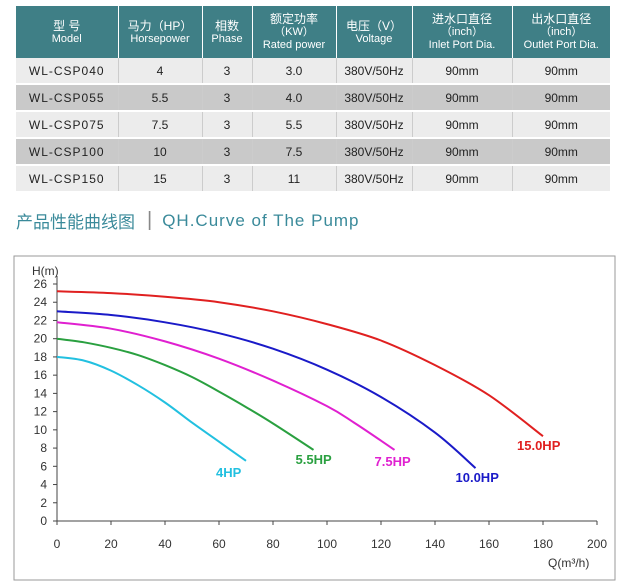 The width and height of the screenshot is (624, 586). Describe the element at coordinates (561, 19) in the screenshot. I see `header-outlet-cn: 出水口直径` at that location.